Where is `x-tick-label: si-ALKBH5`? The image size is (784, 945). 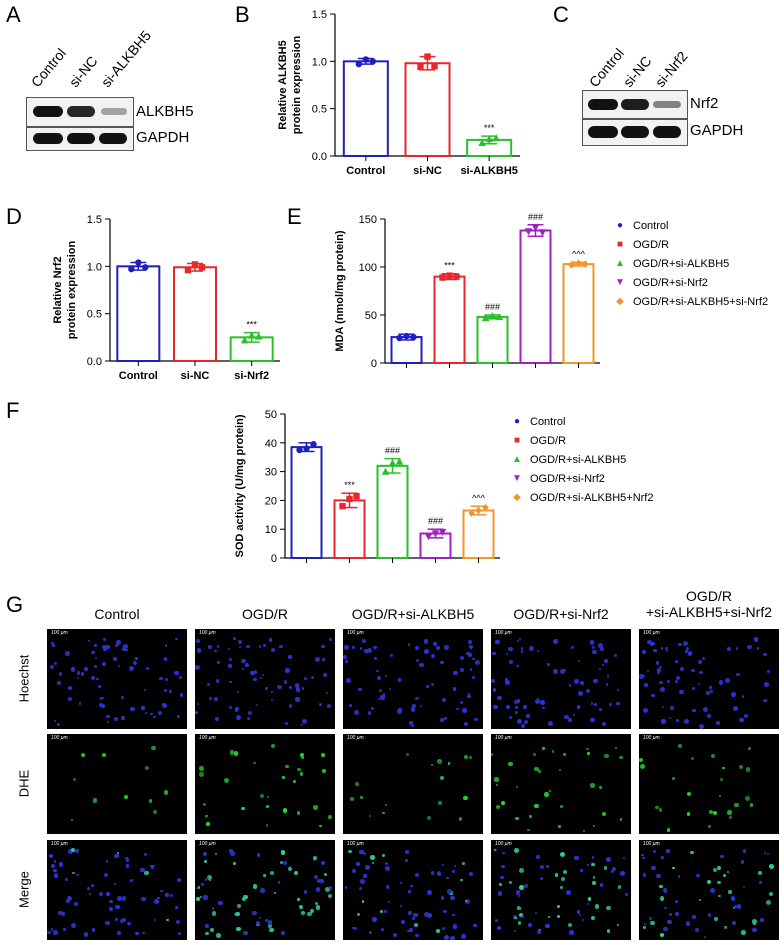
x-tick-label: si-ALKBH5 is located at coordinates (488, 171).